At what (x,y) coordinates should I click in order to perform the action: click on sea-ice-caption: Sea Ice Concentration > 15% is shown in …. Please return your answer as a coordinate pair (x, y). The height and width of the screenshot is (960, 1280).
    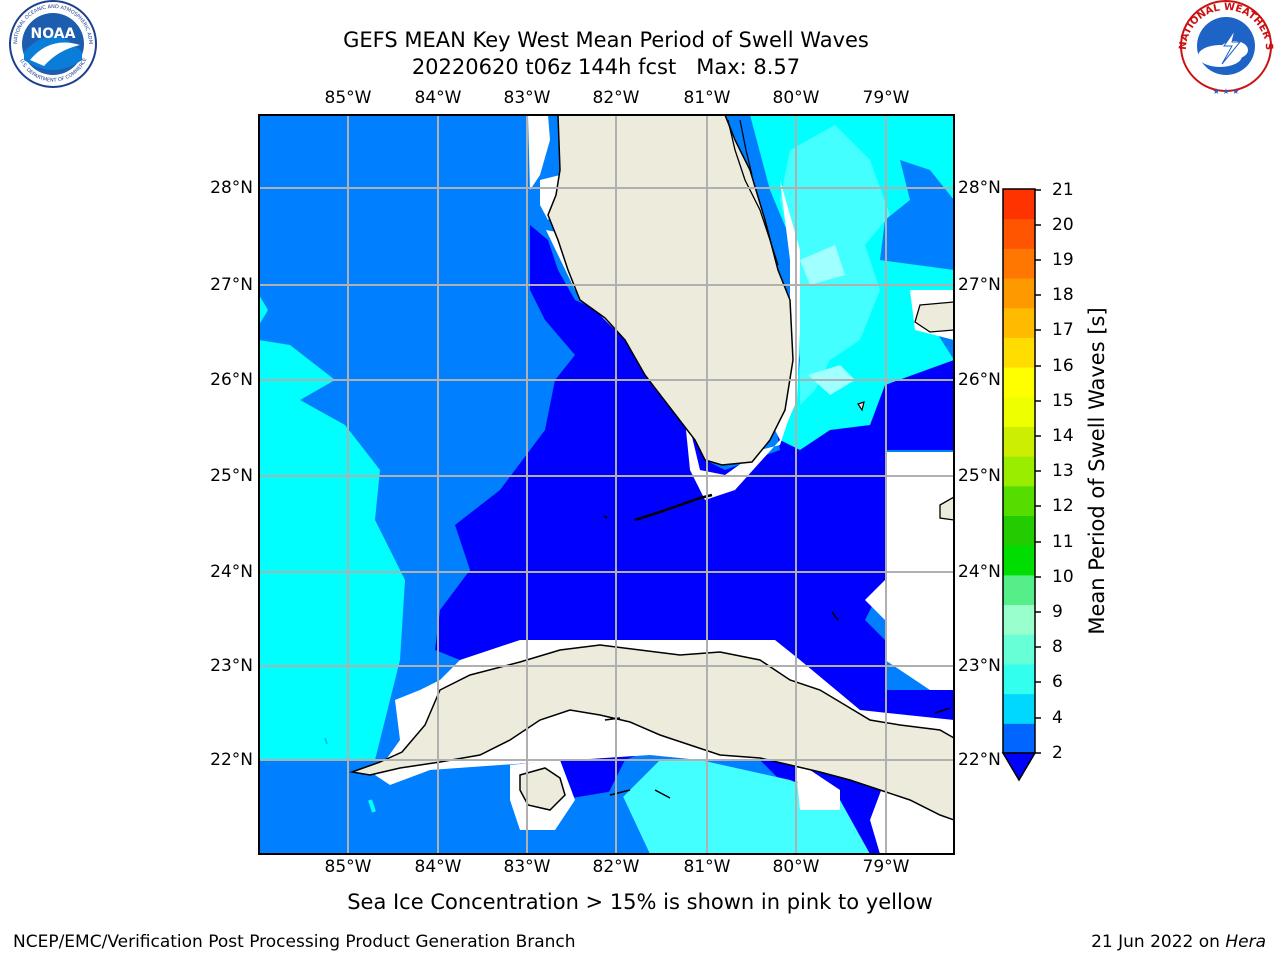
    Looking at the image, I should click on (640, 902).